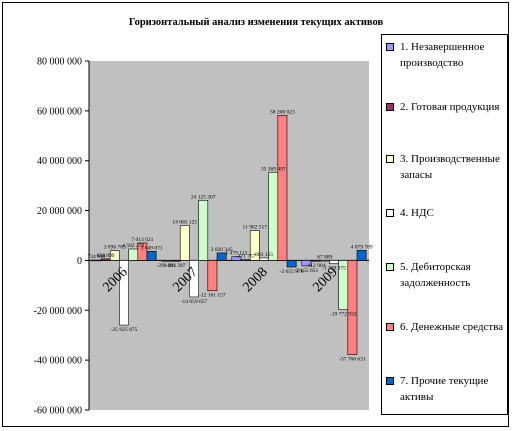 This screenshot has width=513, height=431. I want to click on data-label: -19 772 932, so click(343, 315).